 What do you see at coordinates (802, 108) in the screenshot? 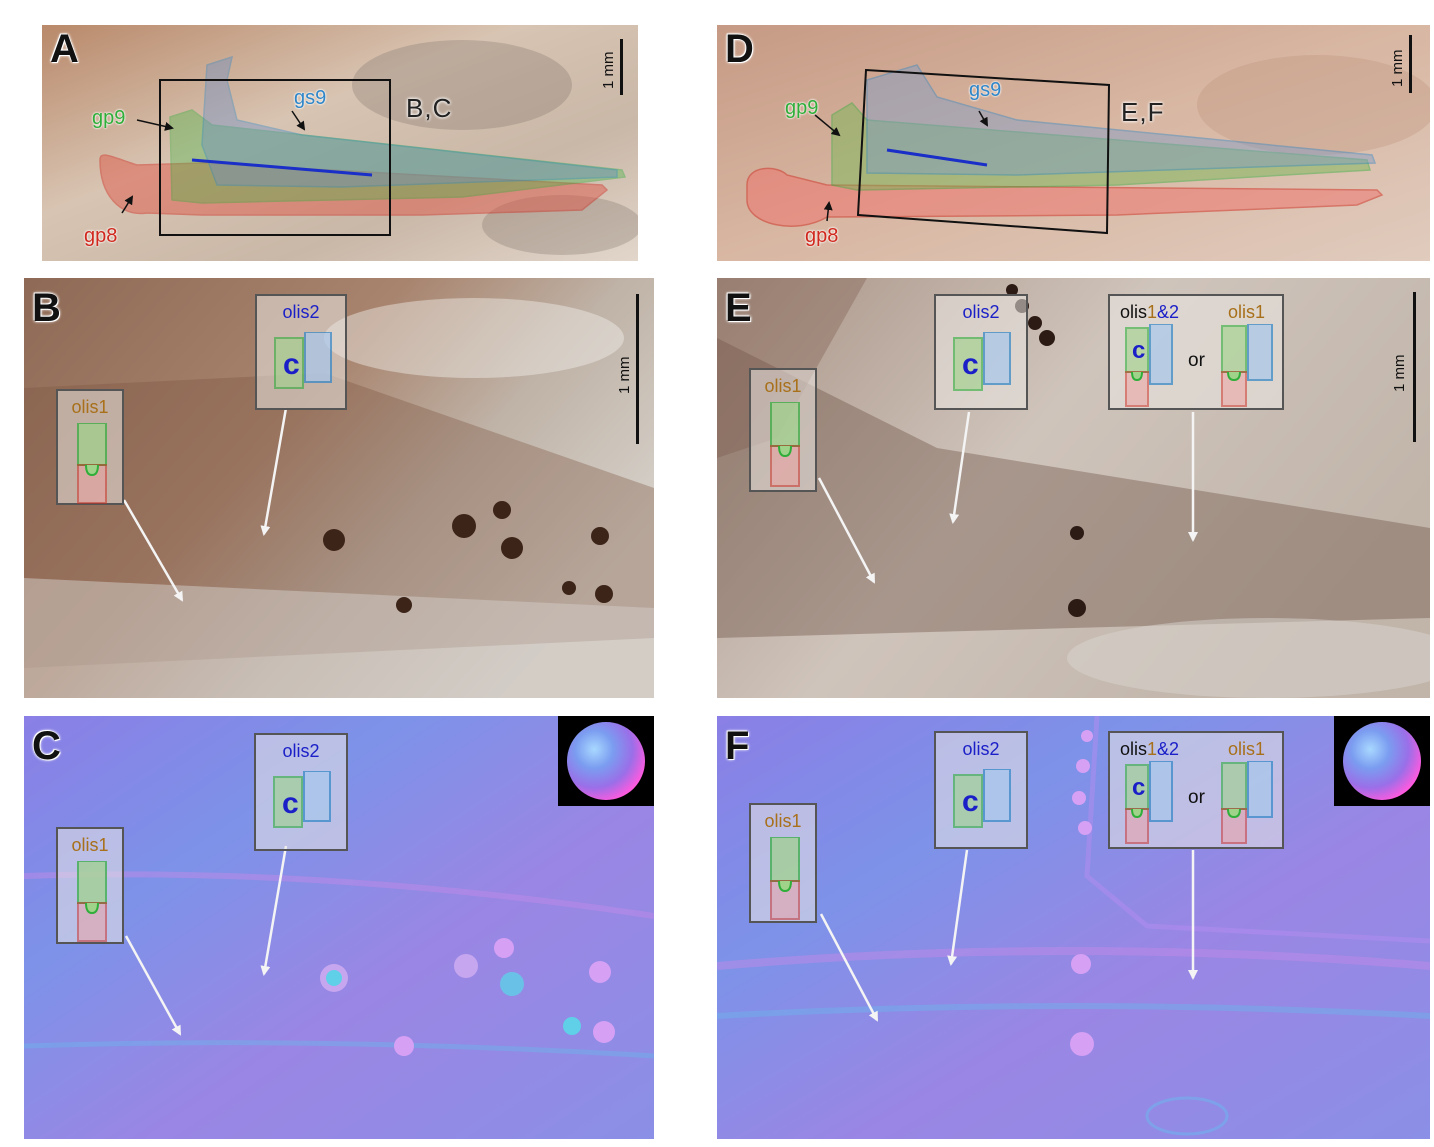
I see `tag-gp9-d: gp9` at bounding box center [802, 108].